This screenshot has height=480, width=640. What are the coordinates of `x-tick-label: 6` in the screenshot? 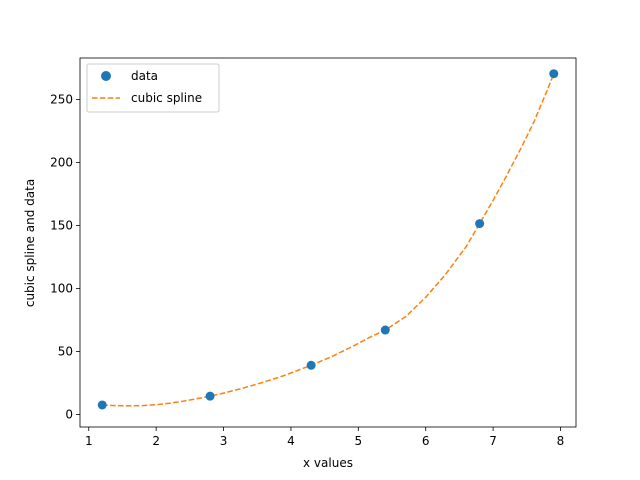 It's located at (426, 441).